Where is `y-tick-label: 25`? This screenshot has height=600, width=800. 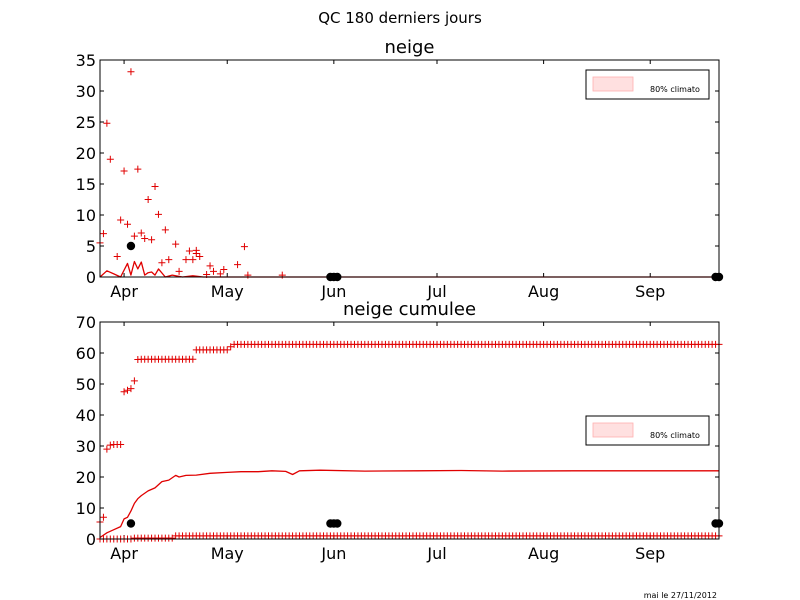 y-tick-label: 25 is located at coordinates (86, 122).